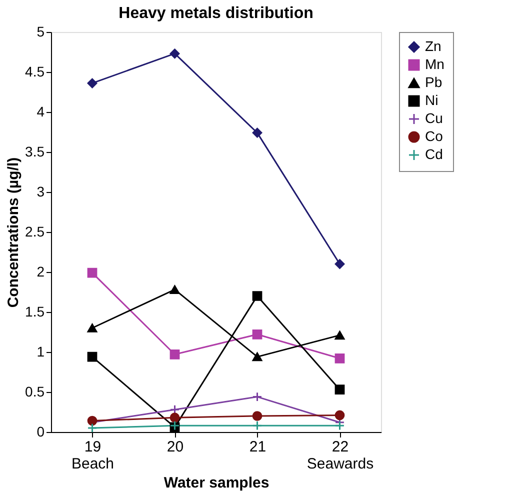  What do you see at coordinates (40, 32) in the screenshot?
I see `y-tick-label: 5` at bounding box center [40, 32].